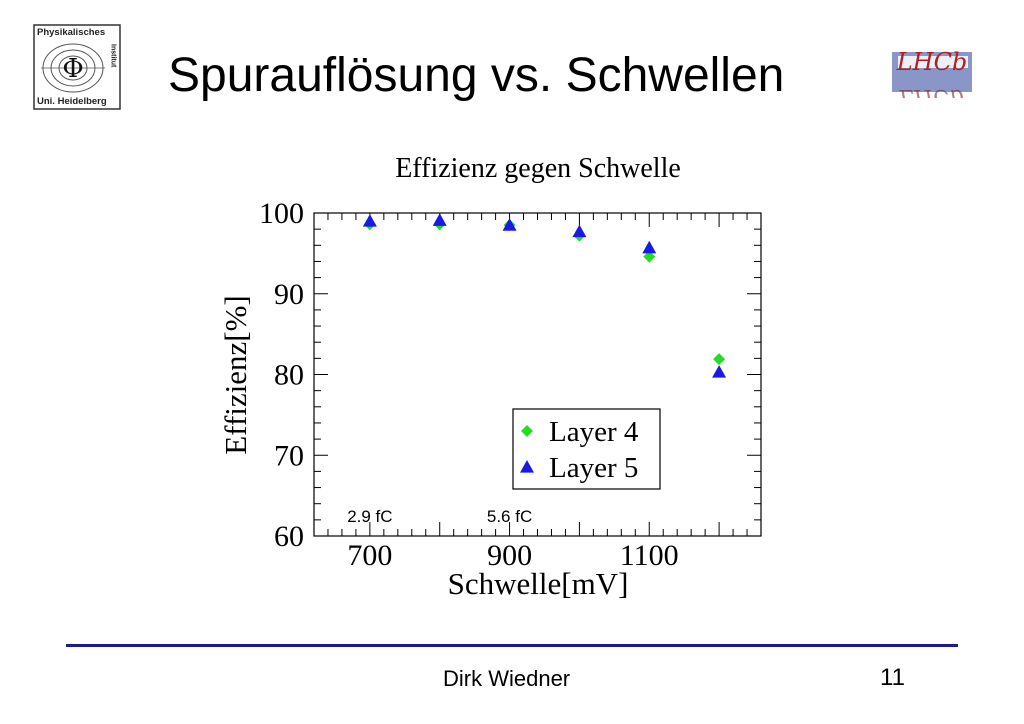 The width and height of the screenshot is (1024, 724). What do you see at coordinates (289, 455) in the screenshot?
I see `y-tick-label: 70` at bounding box center [289, 455].